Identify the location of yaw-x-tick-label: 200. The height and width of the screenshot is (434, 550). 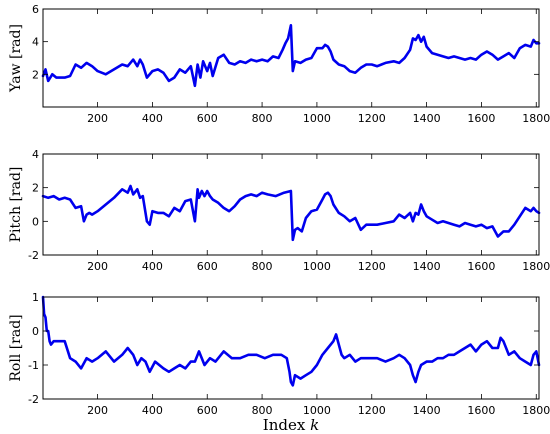
(97, 118).